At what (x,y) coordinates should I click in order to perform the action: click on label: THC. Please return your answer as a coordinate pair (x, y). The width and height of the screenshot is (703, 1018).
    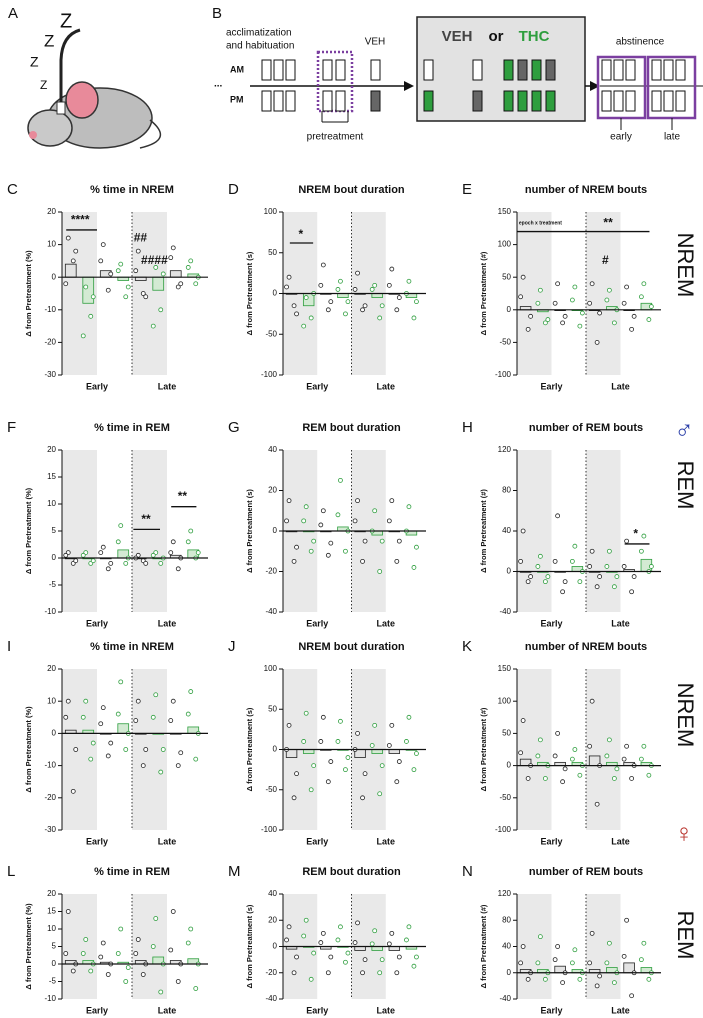
    Looking at the image, I should click on (534, 36).